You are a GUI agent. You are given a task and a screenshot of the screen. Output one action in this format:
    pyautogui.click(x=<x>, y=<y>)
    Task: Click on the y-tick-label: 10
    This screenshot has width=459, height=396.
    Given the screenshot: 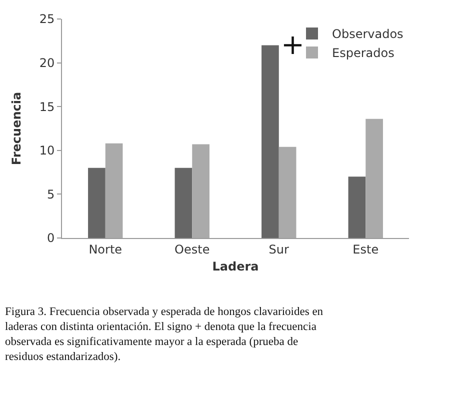 What is the action you would take?
    pyautogui.click(x=47, y=151)
    